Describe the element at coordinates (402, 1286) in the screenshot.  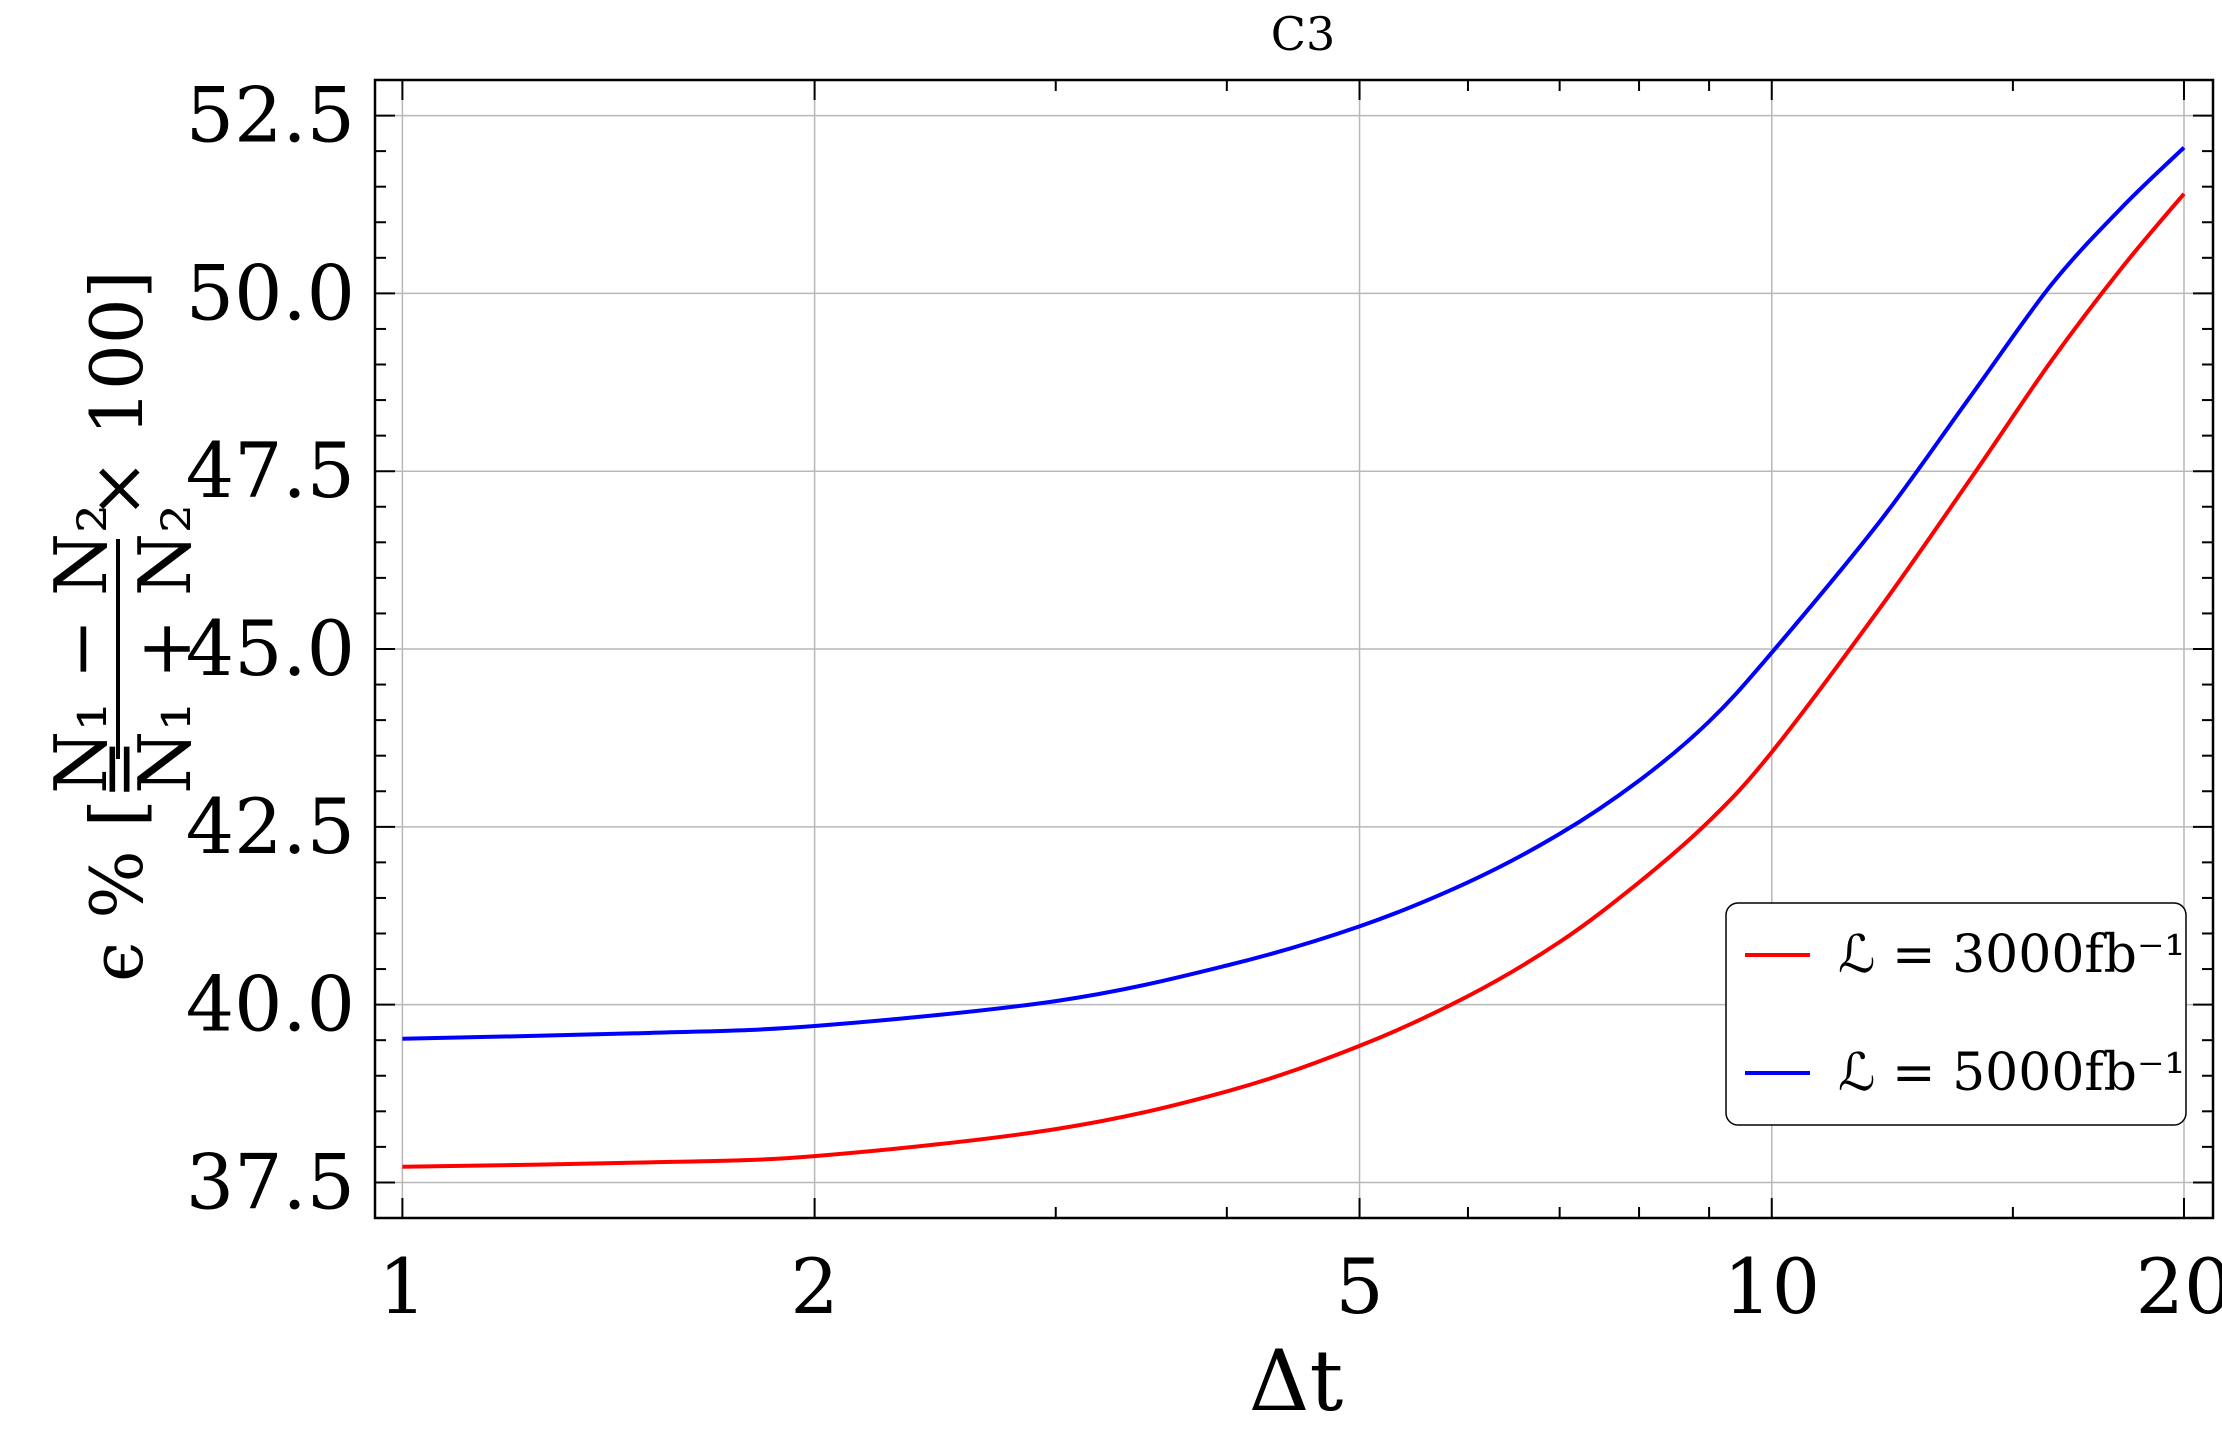
I see `x-tick-label: 1` at that location.